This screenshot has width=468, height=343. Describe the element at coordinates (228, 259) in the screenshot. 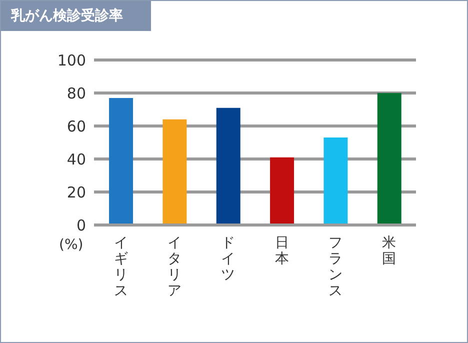

I see `x-tick-label: ドイツ` at that location.